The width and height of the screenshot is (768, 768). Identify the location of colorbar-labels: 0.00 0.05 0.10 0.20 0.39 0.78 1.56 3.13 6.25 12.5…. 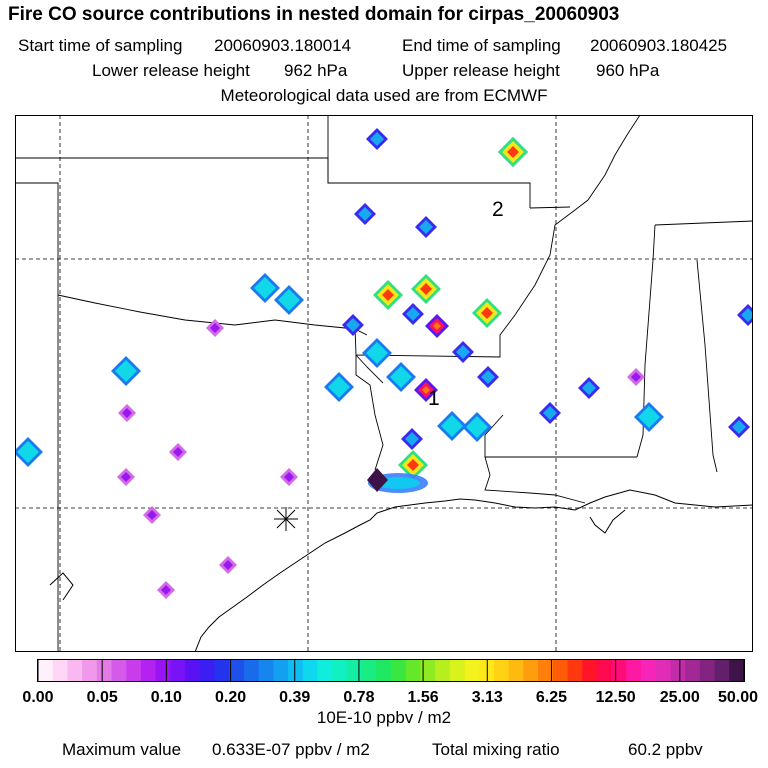
(390, 697).